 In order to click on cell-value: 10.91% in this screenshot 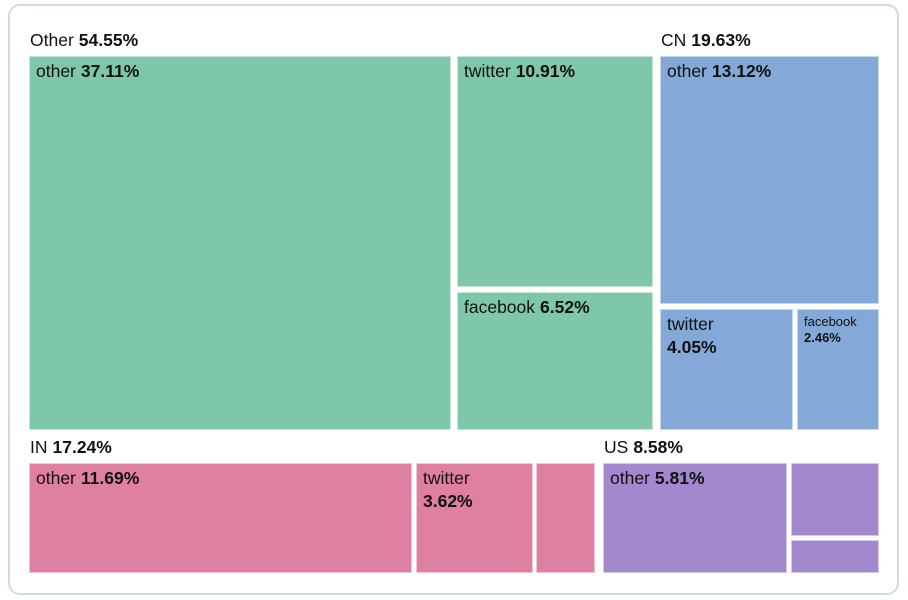, I will do `click(545, 71)`.